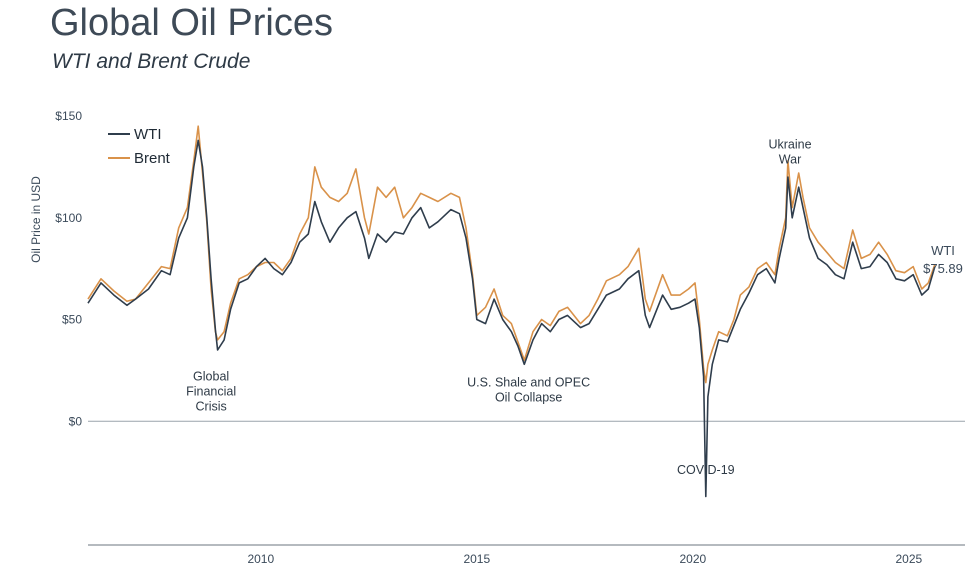 The height and width of the screenshot is (573, 975). I want to click on y-tick-label: $100, so click(68, 218).